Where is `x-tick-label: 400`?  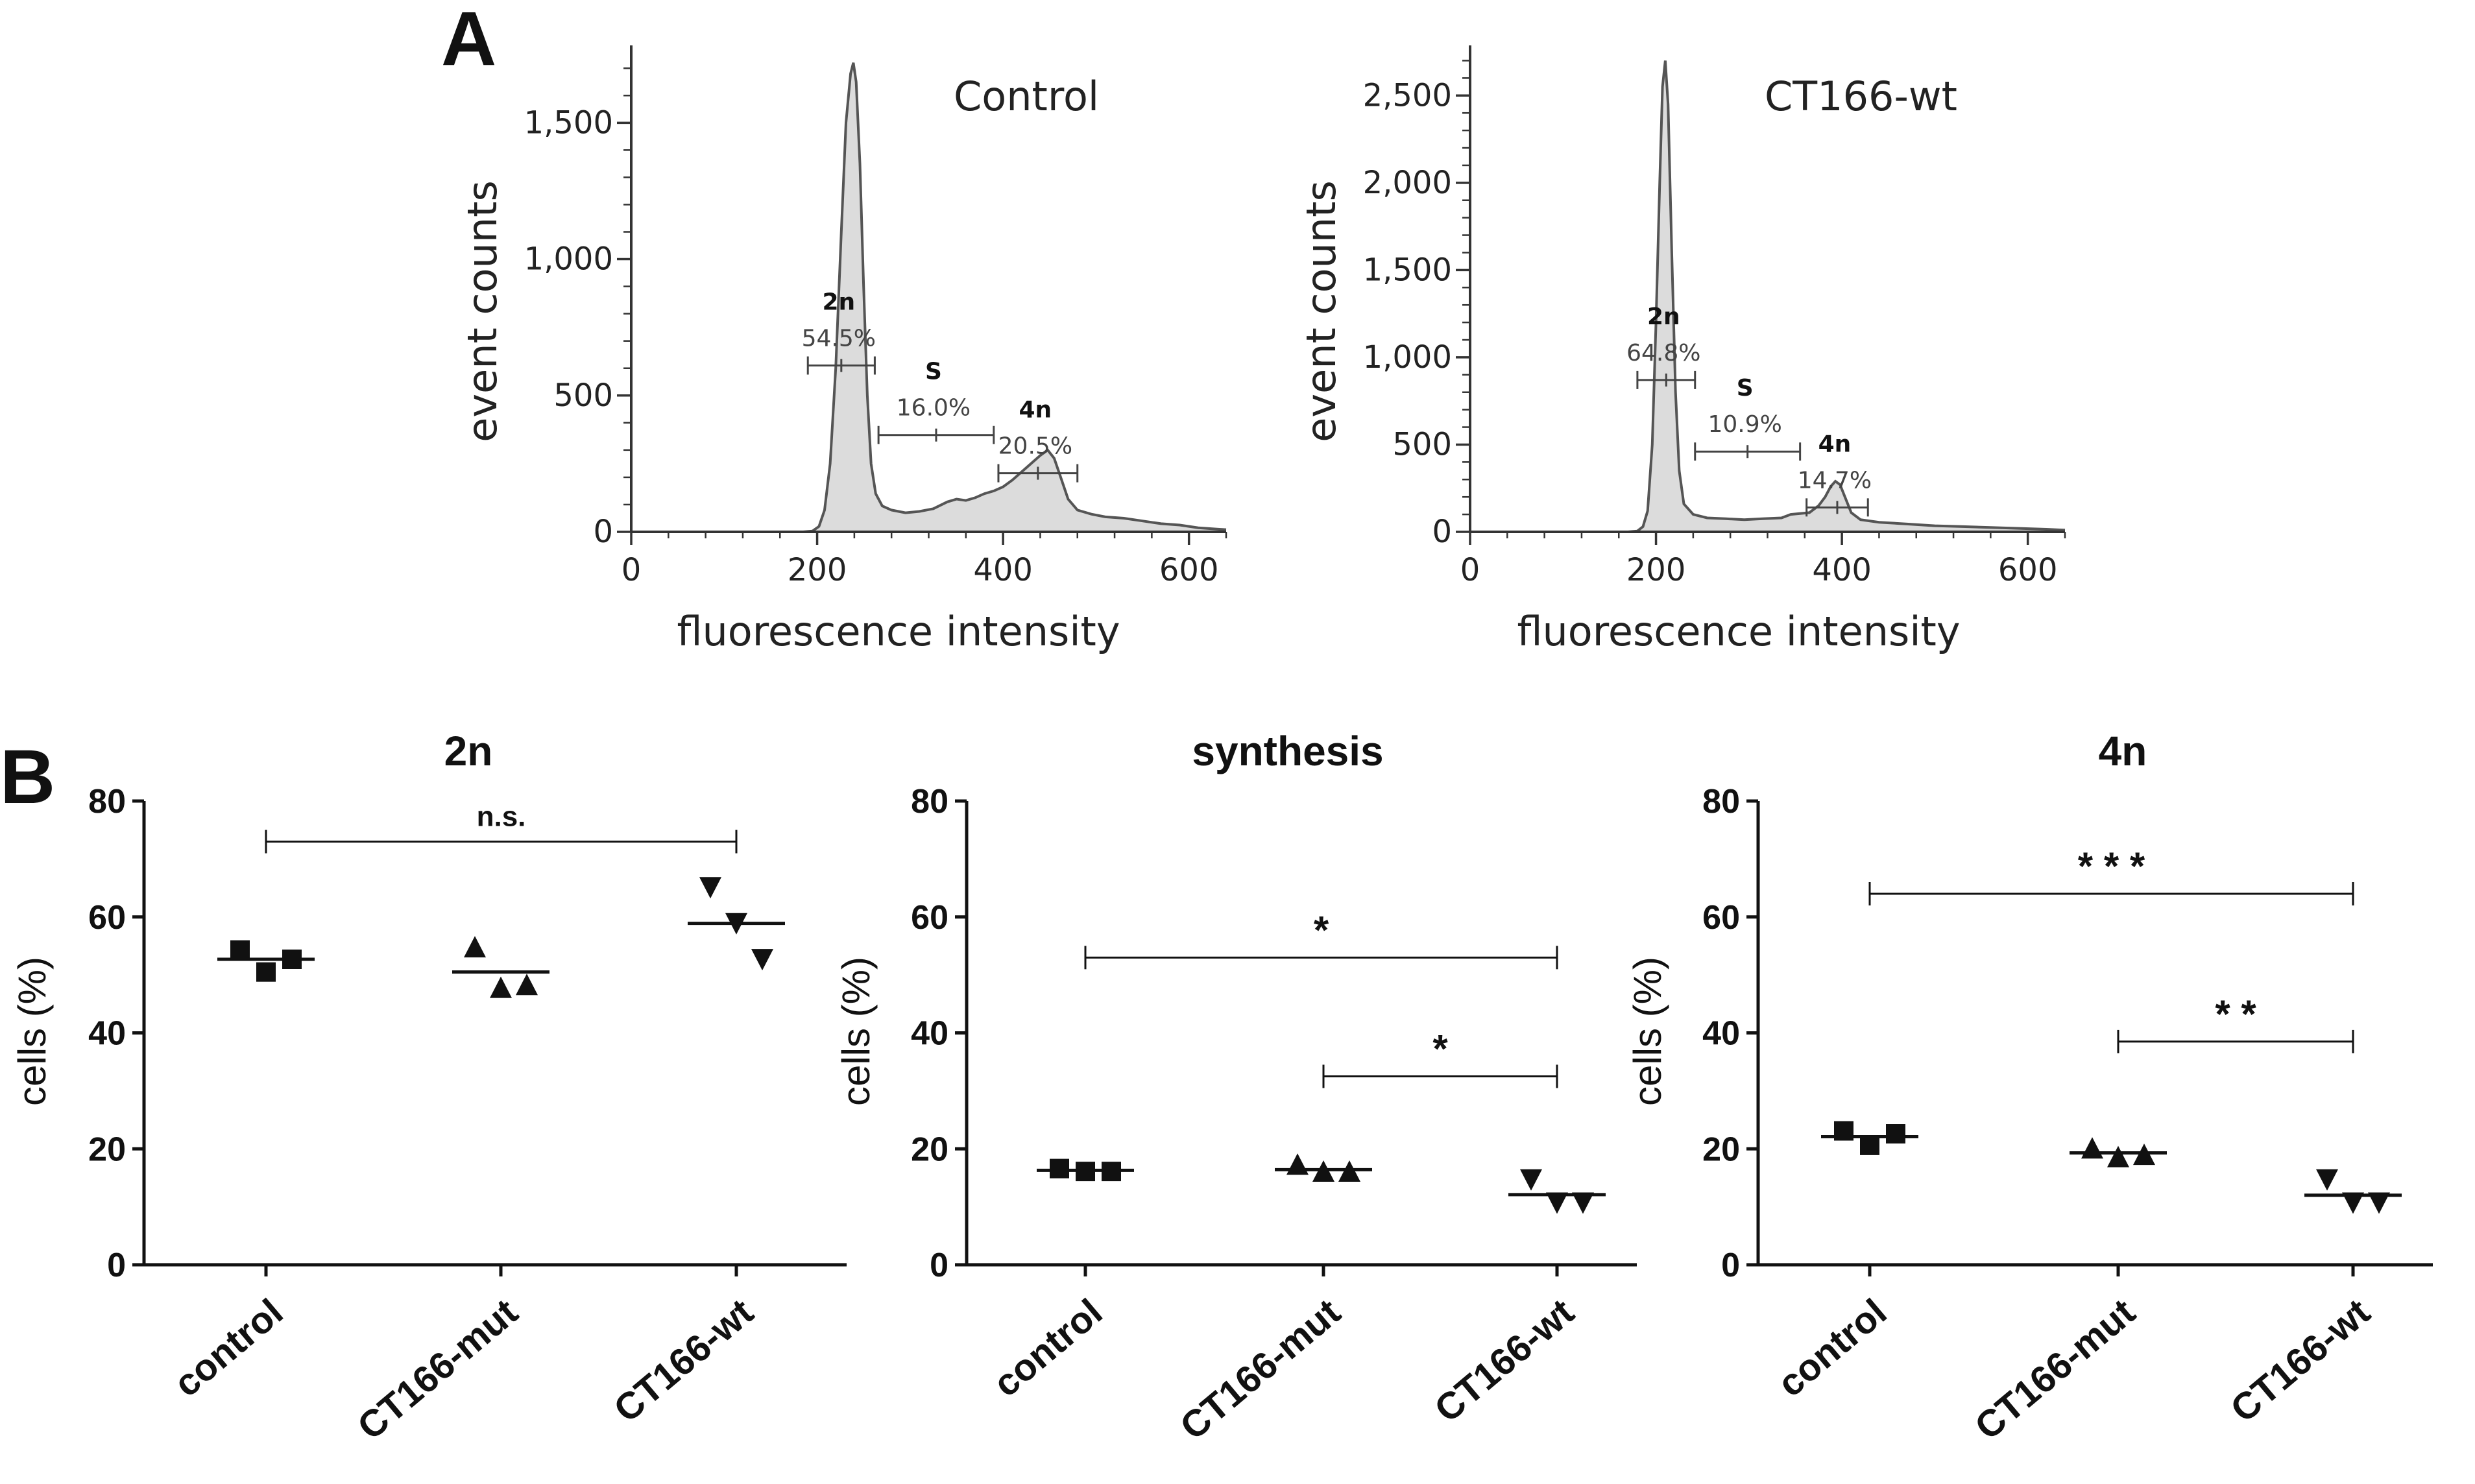 x-tick-label: 400 is located at coordinates (1842, 570).